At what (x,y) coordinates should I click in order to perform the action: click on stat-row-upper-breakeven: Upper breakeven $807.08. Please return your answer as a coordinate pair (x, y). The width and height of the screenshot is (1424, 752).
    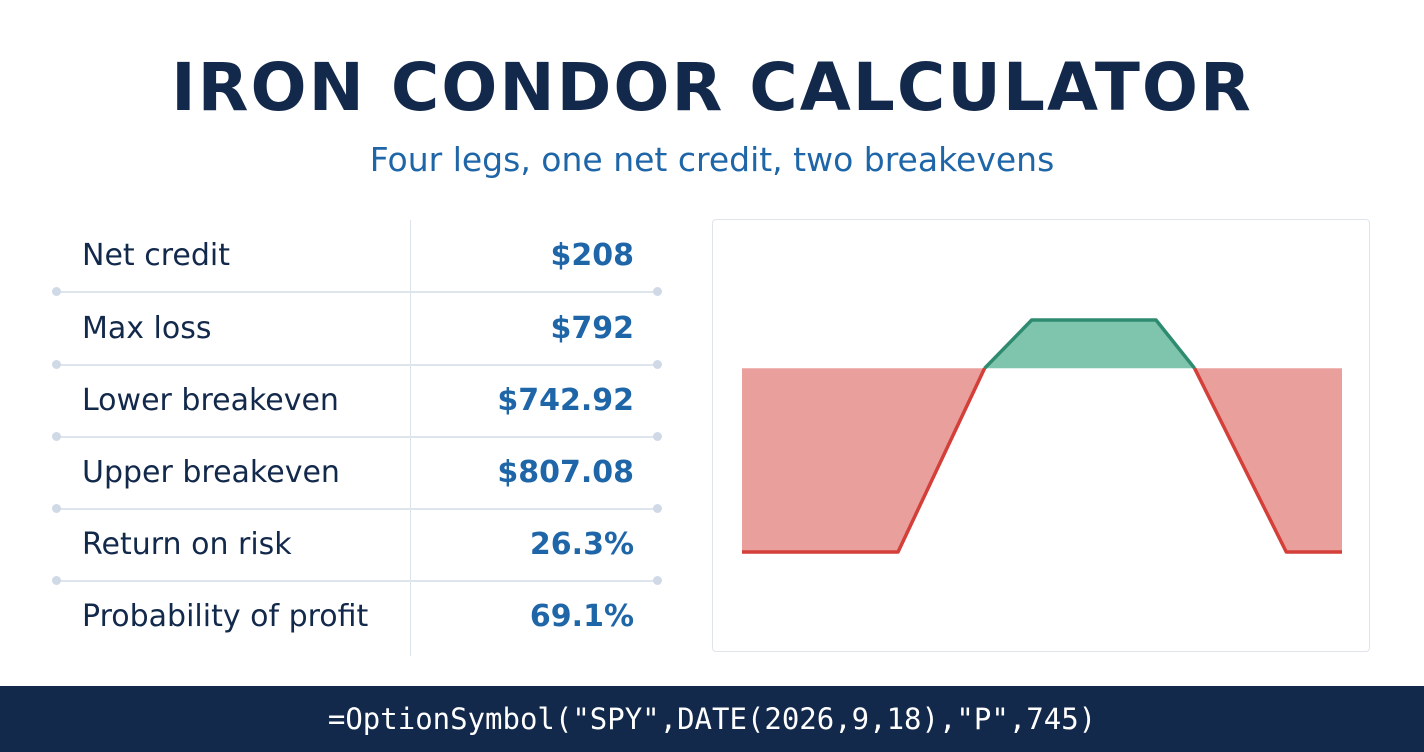
    Looking at the image, I should click on (357, 473).